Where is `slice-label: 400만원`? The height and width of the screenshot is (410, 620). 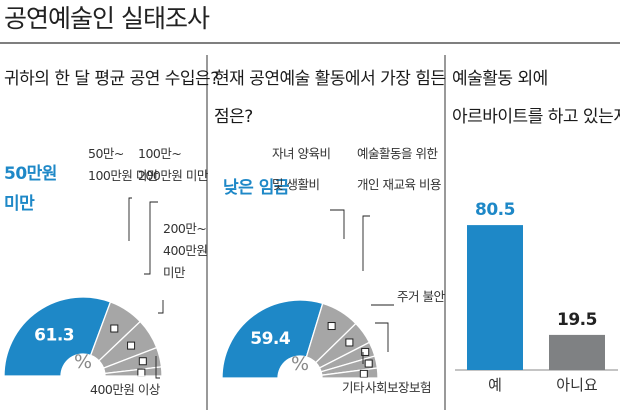
slice-label: 400만원 is located at coordinates (185, 250).